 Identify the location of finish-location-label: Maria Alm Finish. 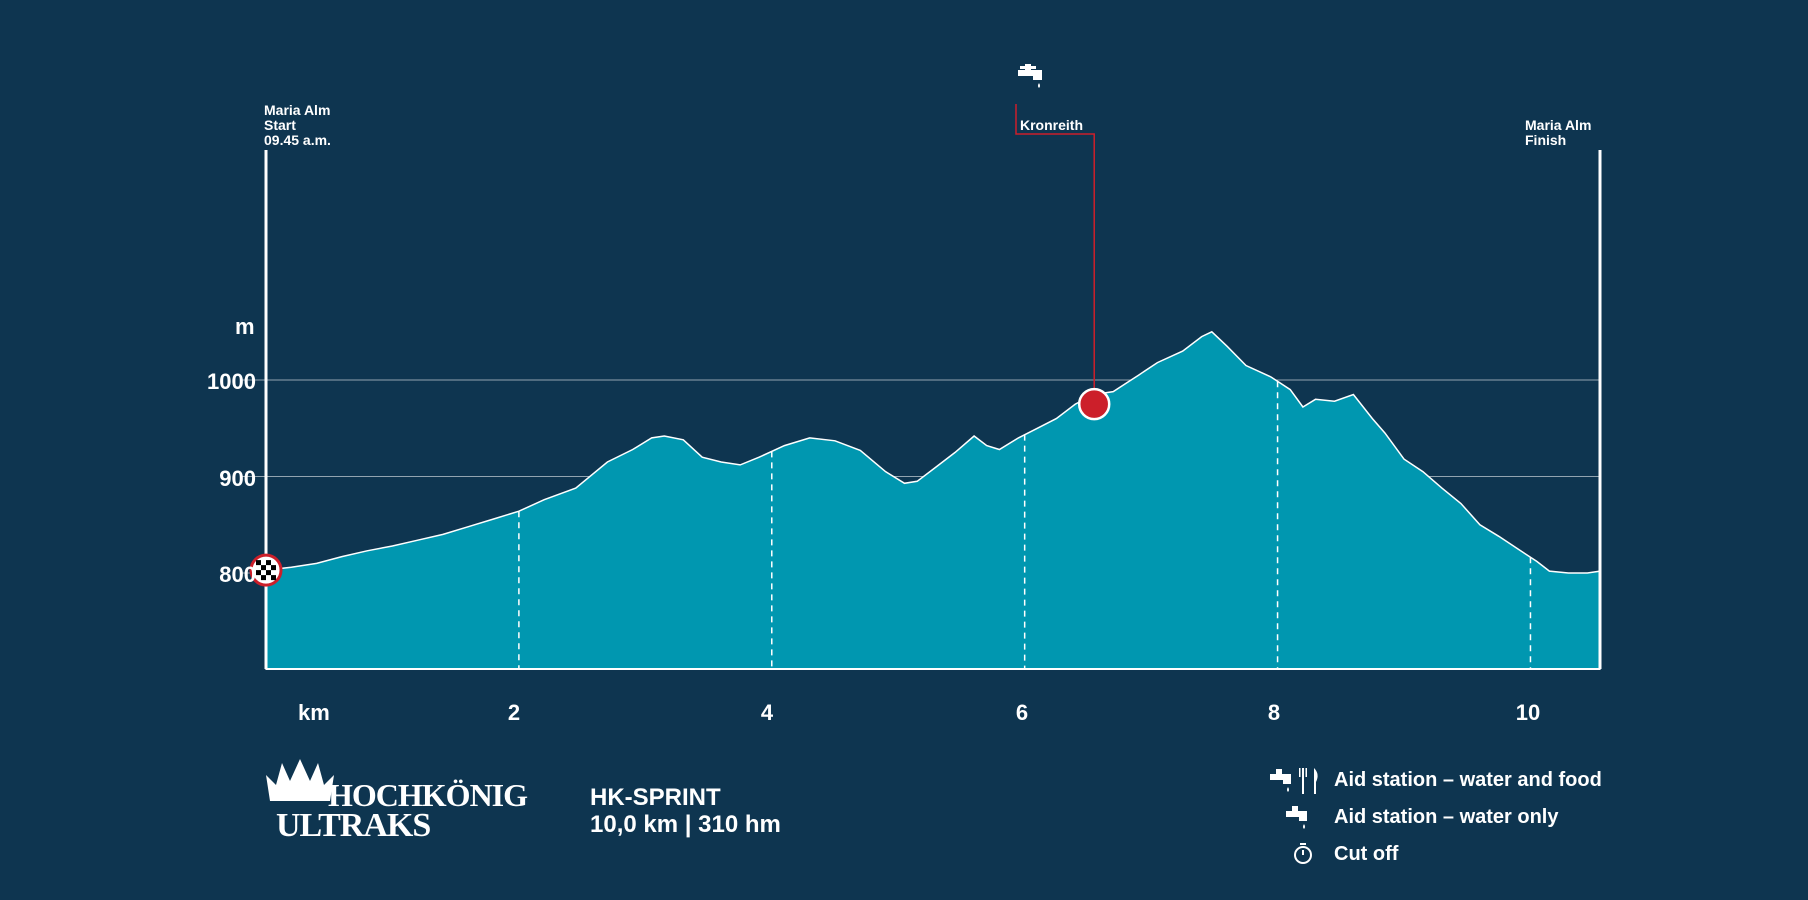
(1558, 132).